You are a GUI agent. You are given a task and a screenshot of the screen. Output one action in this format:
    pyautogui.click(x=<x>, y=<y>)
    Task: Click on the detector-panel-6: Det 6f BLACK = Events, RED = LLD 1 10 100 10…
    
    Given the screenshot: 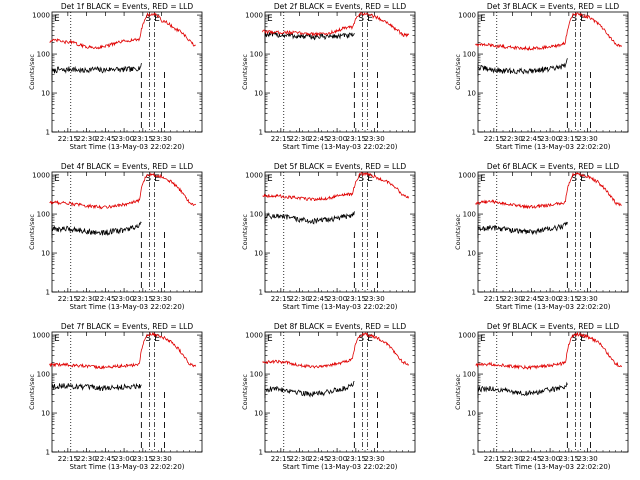 What is the action you would take?
    pyautogui.click(x=541, y=236)
    